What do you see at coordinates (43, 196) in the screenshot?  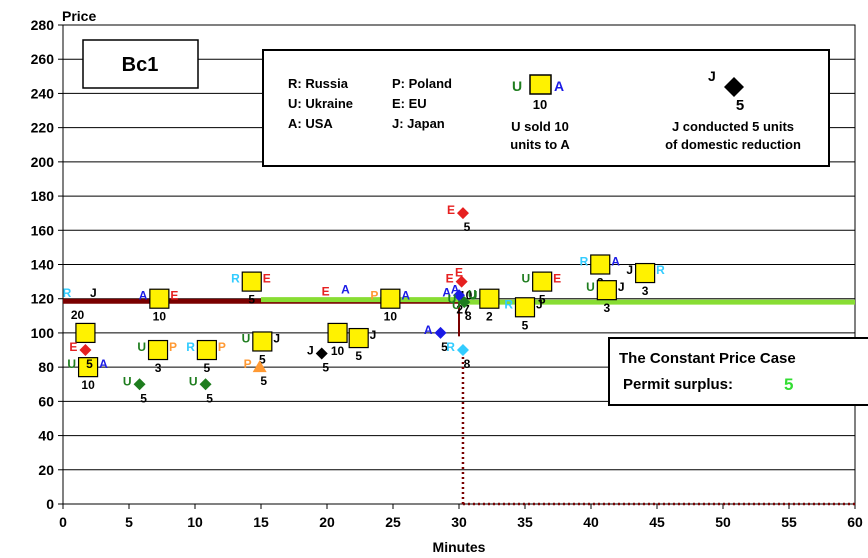 I see `y-tick-label: 180` at bounding box center [43, 196].